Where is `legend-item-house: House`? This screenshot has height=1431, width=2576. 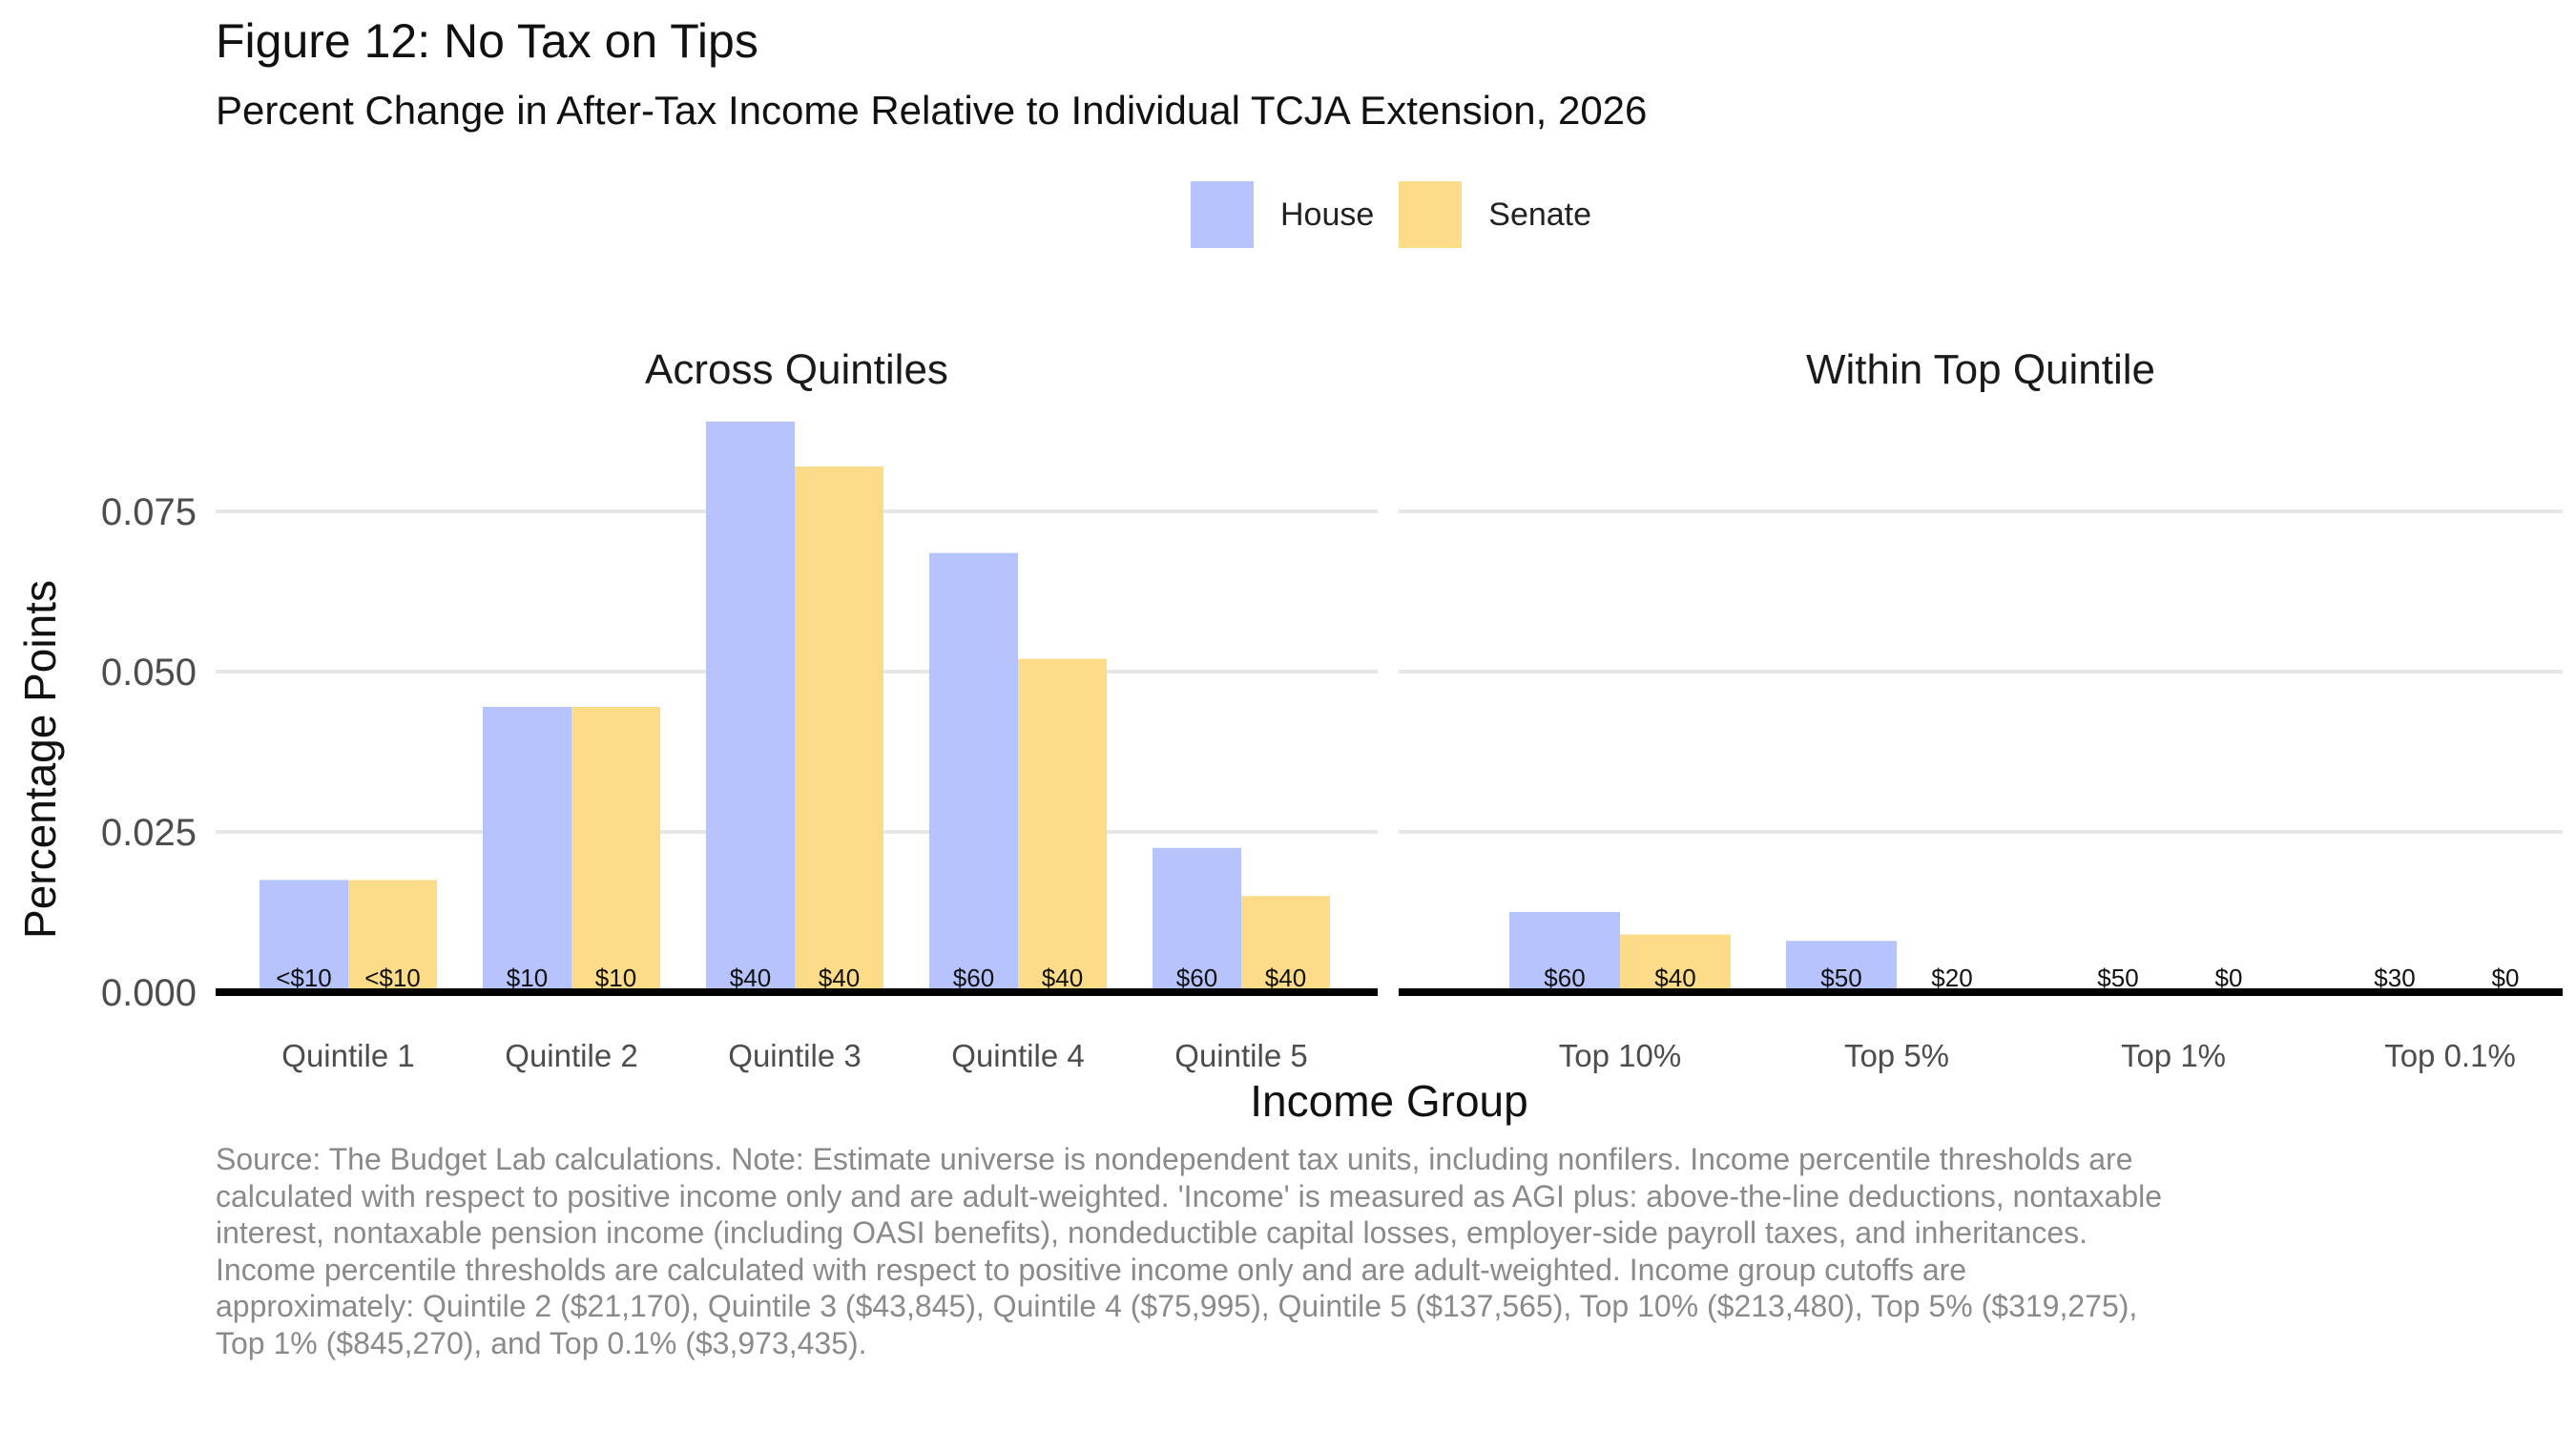
legend-item-house: House is located at coordinates (1282, 214).